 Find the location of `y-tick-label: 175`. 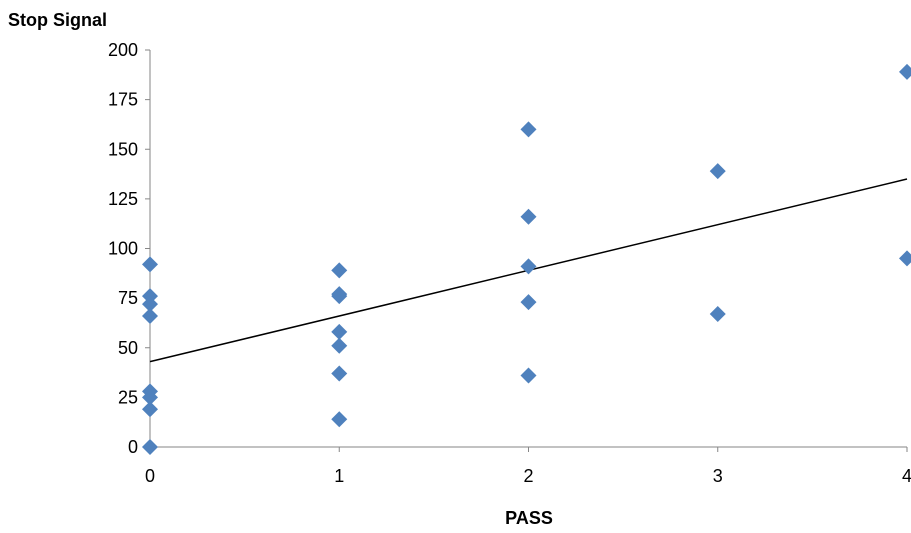

y-tick-label: 175 is located at coordinates (123, 100).